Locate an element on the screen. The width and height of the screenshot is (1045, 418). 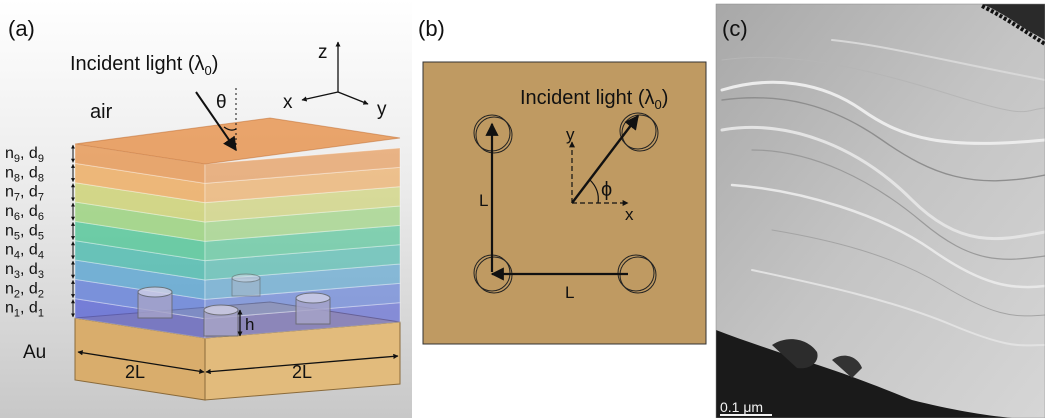
h-label: h is located at coordinates (249, 324).